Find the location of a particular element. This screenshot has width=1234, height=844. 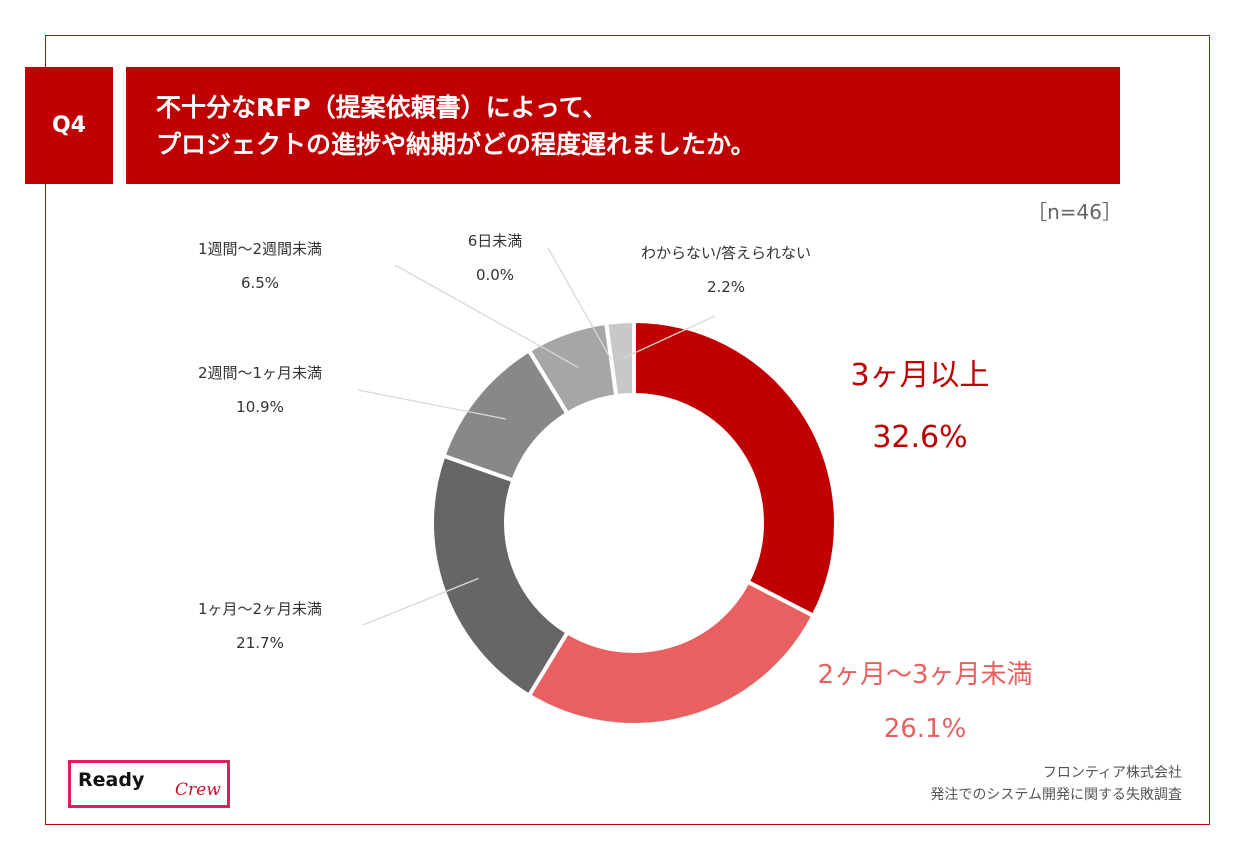

donut-slice-2-3-months is located at coordinates (671, 653).